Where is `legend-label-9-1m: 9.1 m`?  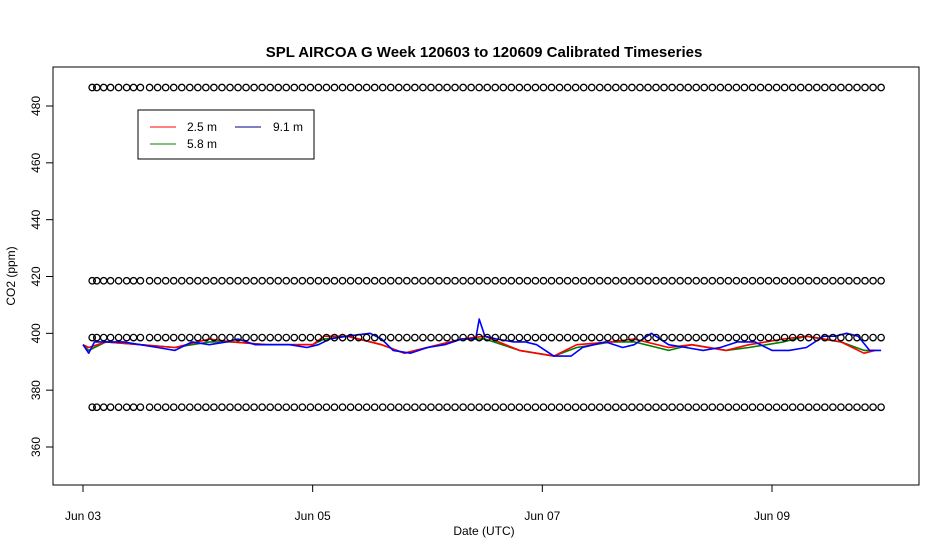
legend-label-9-1m: 9.1 m is located at coordinates (288, 127).